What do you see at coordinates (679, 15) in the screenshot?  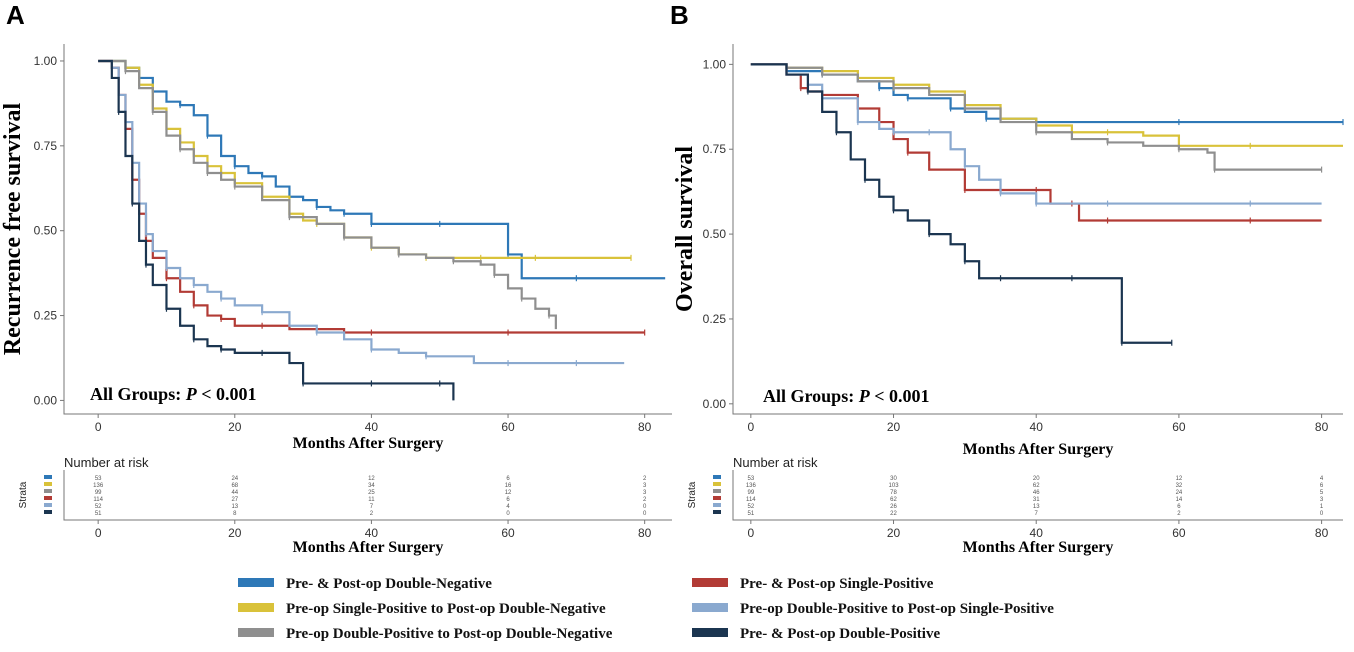 I see `panel-b-letter: B` at bounding box center [679, 15].